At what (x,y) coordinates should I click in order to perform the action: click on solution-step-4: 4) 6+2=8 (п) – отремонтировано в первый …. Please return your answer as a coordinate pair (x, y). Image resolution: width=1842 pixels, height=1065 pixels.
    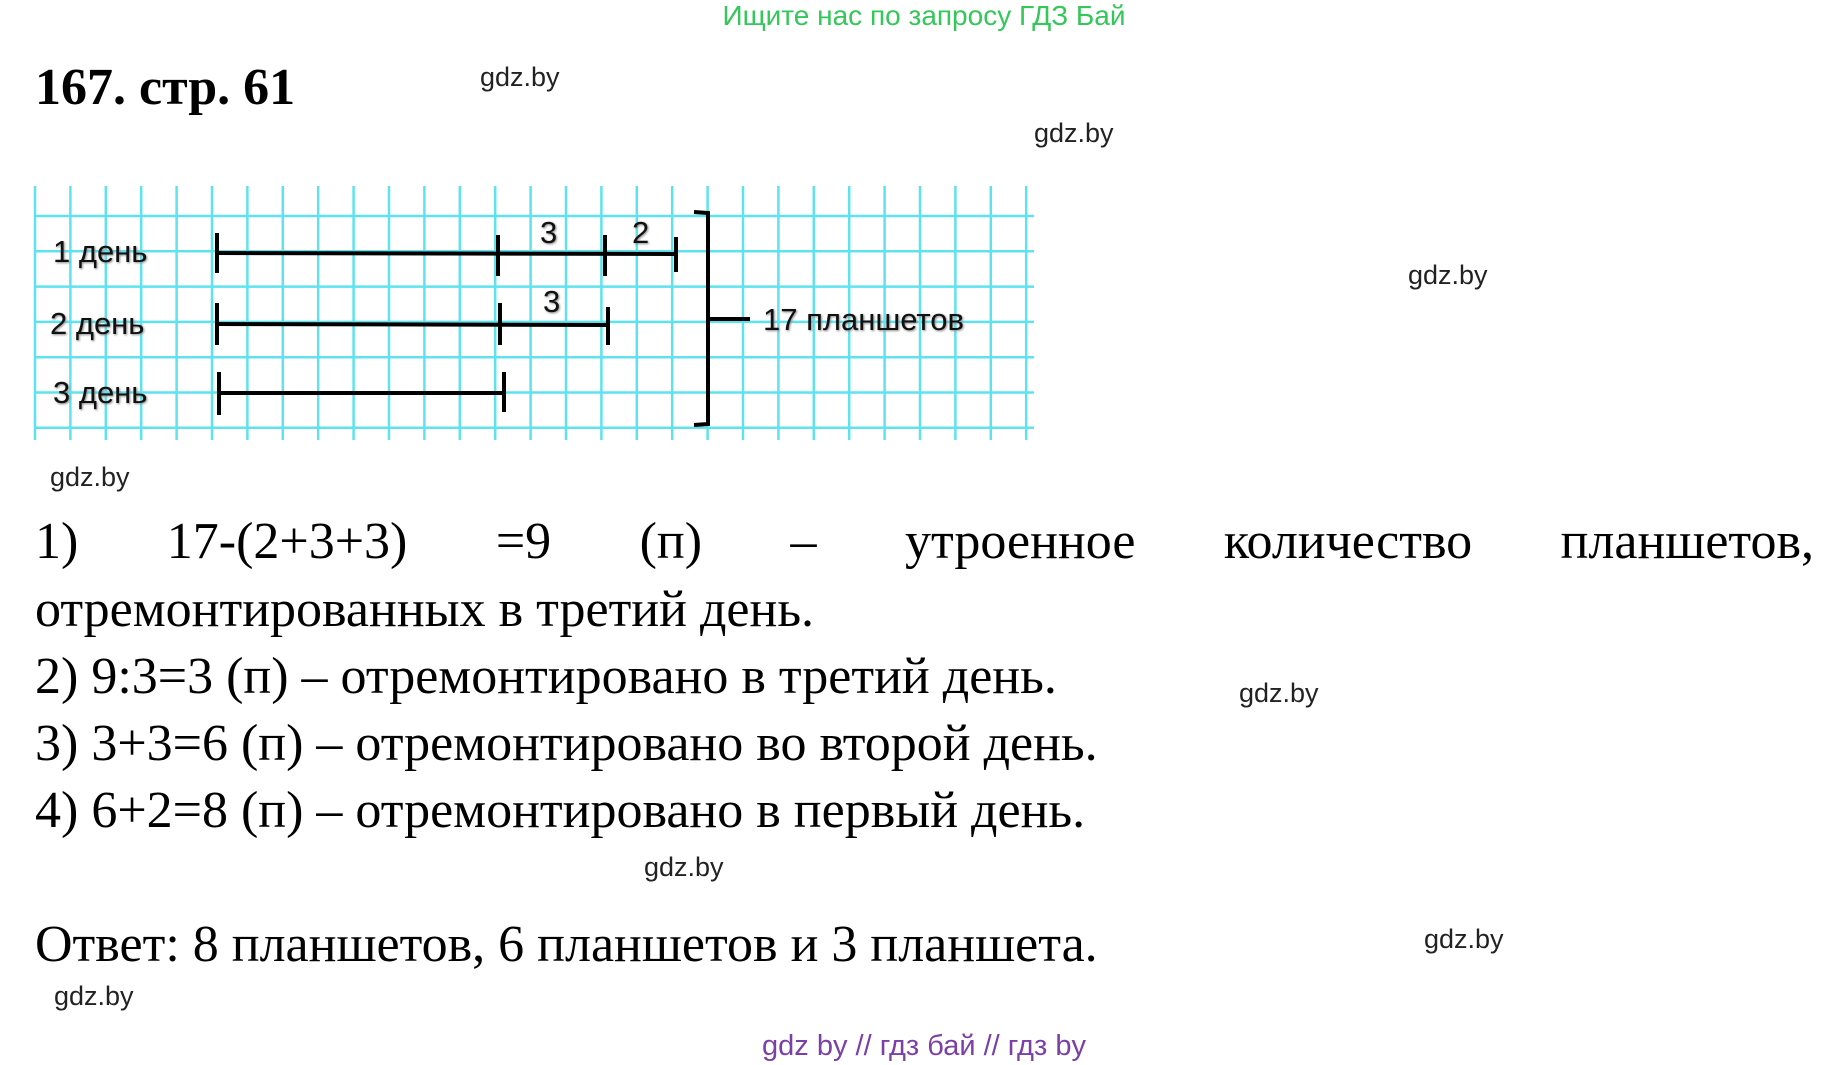
    Looking at the image, I should click on (560, 810).